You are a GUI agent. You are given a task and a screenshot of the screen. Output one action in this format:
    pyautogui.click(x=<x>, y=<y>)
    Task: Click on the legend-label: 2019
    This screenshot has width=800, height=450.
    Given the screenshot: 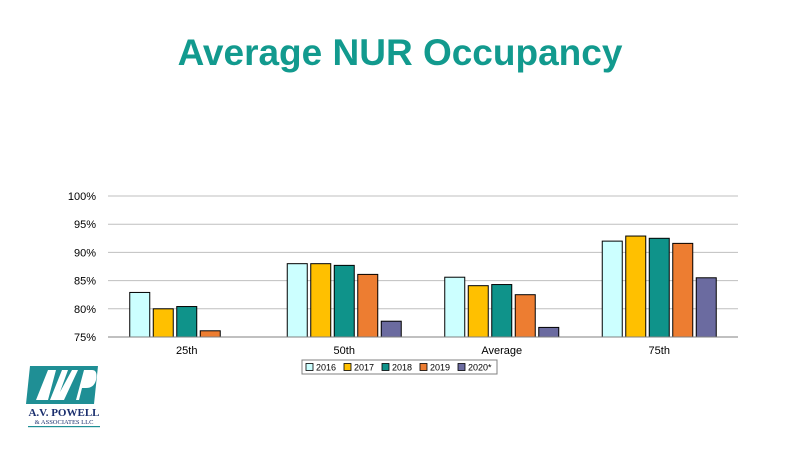 What is the action you would take?
    pyautogui.click(x=440, y=368)
    